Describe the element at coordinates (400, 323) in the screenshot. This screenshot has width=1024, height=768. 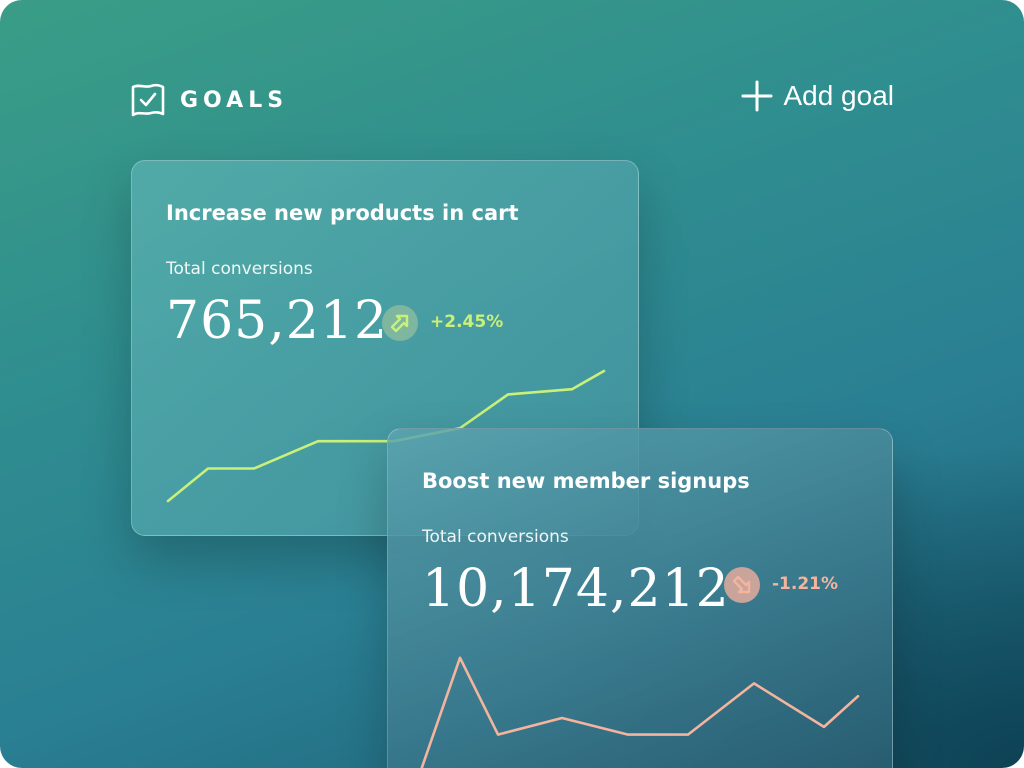
I see `arrow-up-right-icon` at that location.